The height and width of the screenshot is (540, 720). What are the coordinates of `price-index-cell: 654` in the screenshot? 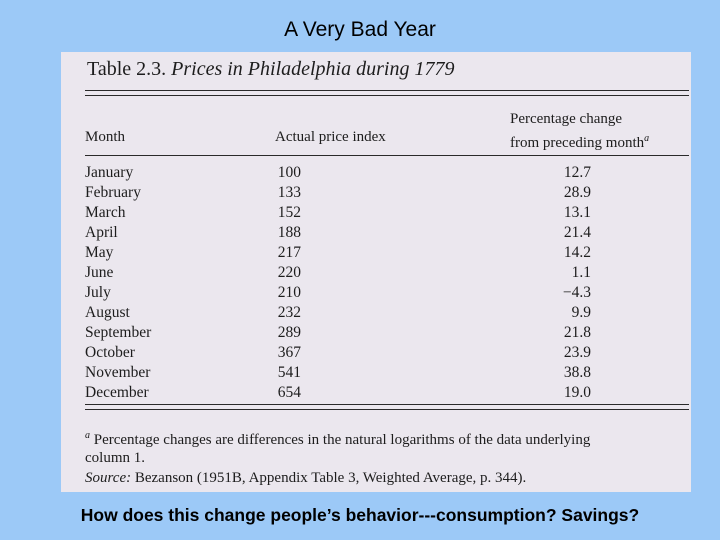 It's located at (289, 392).